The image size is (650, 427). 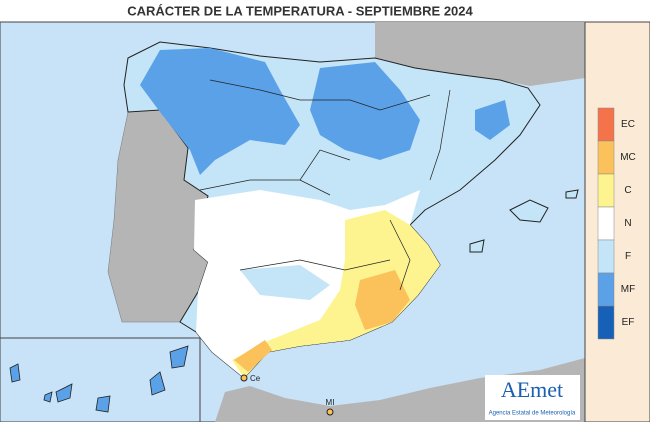 What do you see at coordinates (336, 294) in the screenshot?
I see `c-zone` at bounding box center [336, 294].